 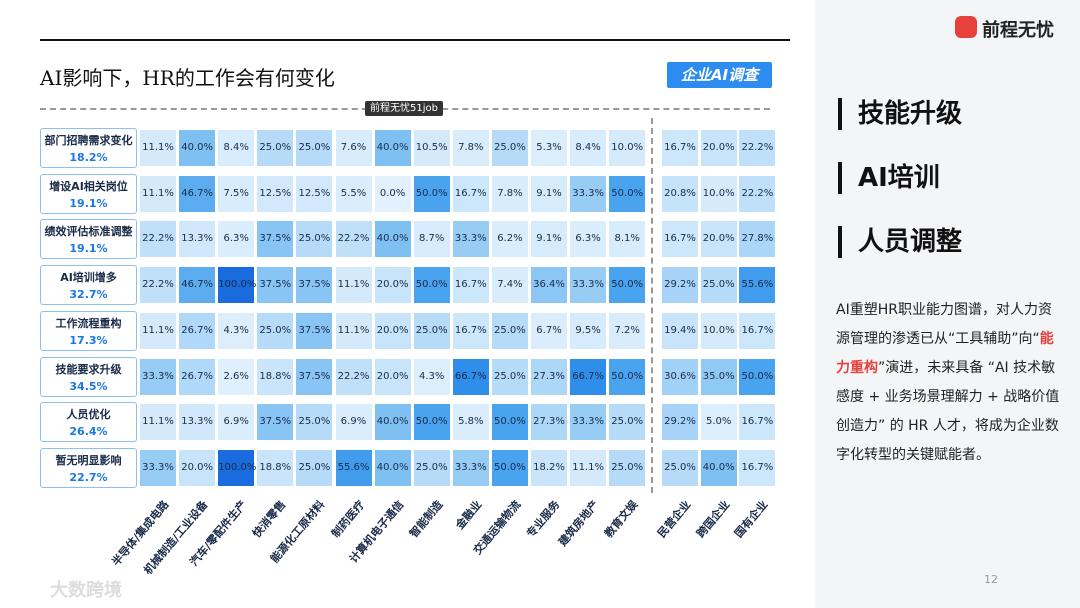 What do you see at coordinates (88, 415) in the screenshot?
I see `row-name: 人员优化` at bounding box center [88, 415].